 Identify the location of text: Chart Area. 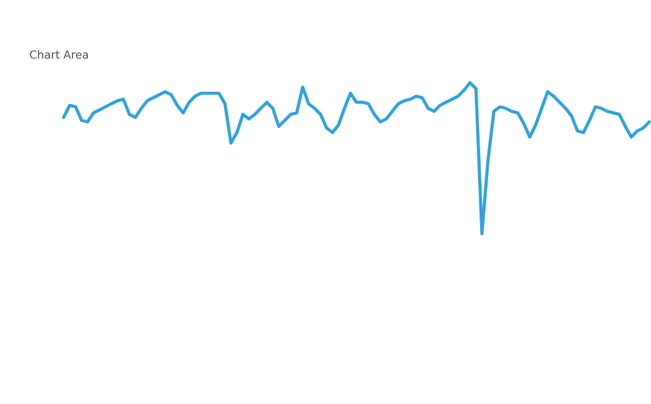
(59, 54).